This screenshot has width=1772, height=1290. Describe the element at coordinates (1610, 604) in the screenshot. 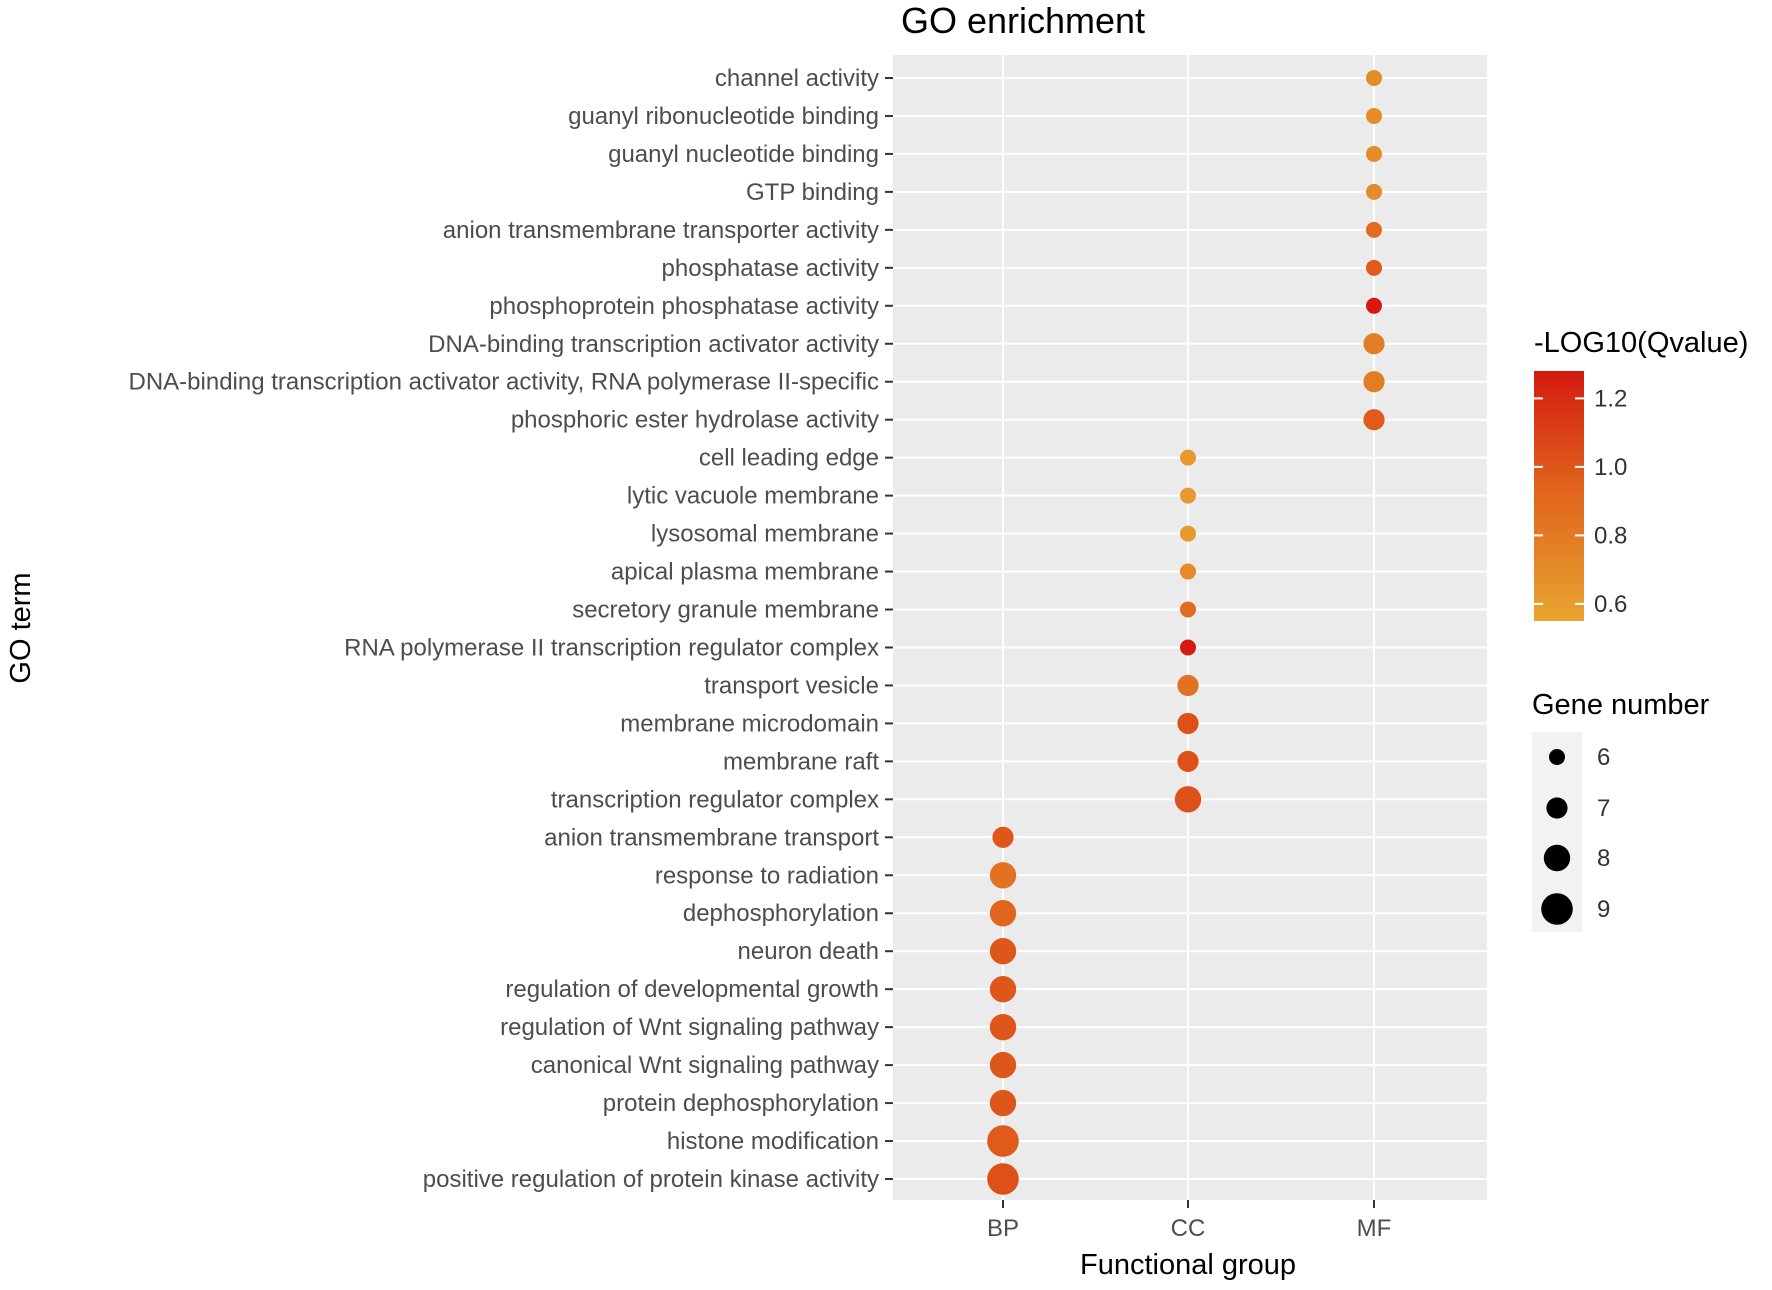

I see `color-tick-label: 0.6` at that location.